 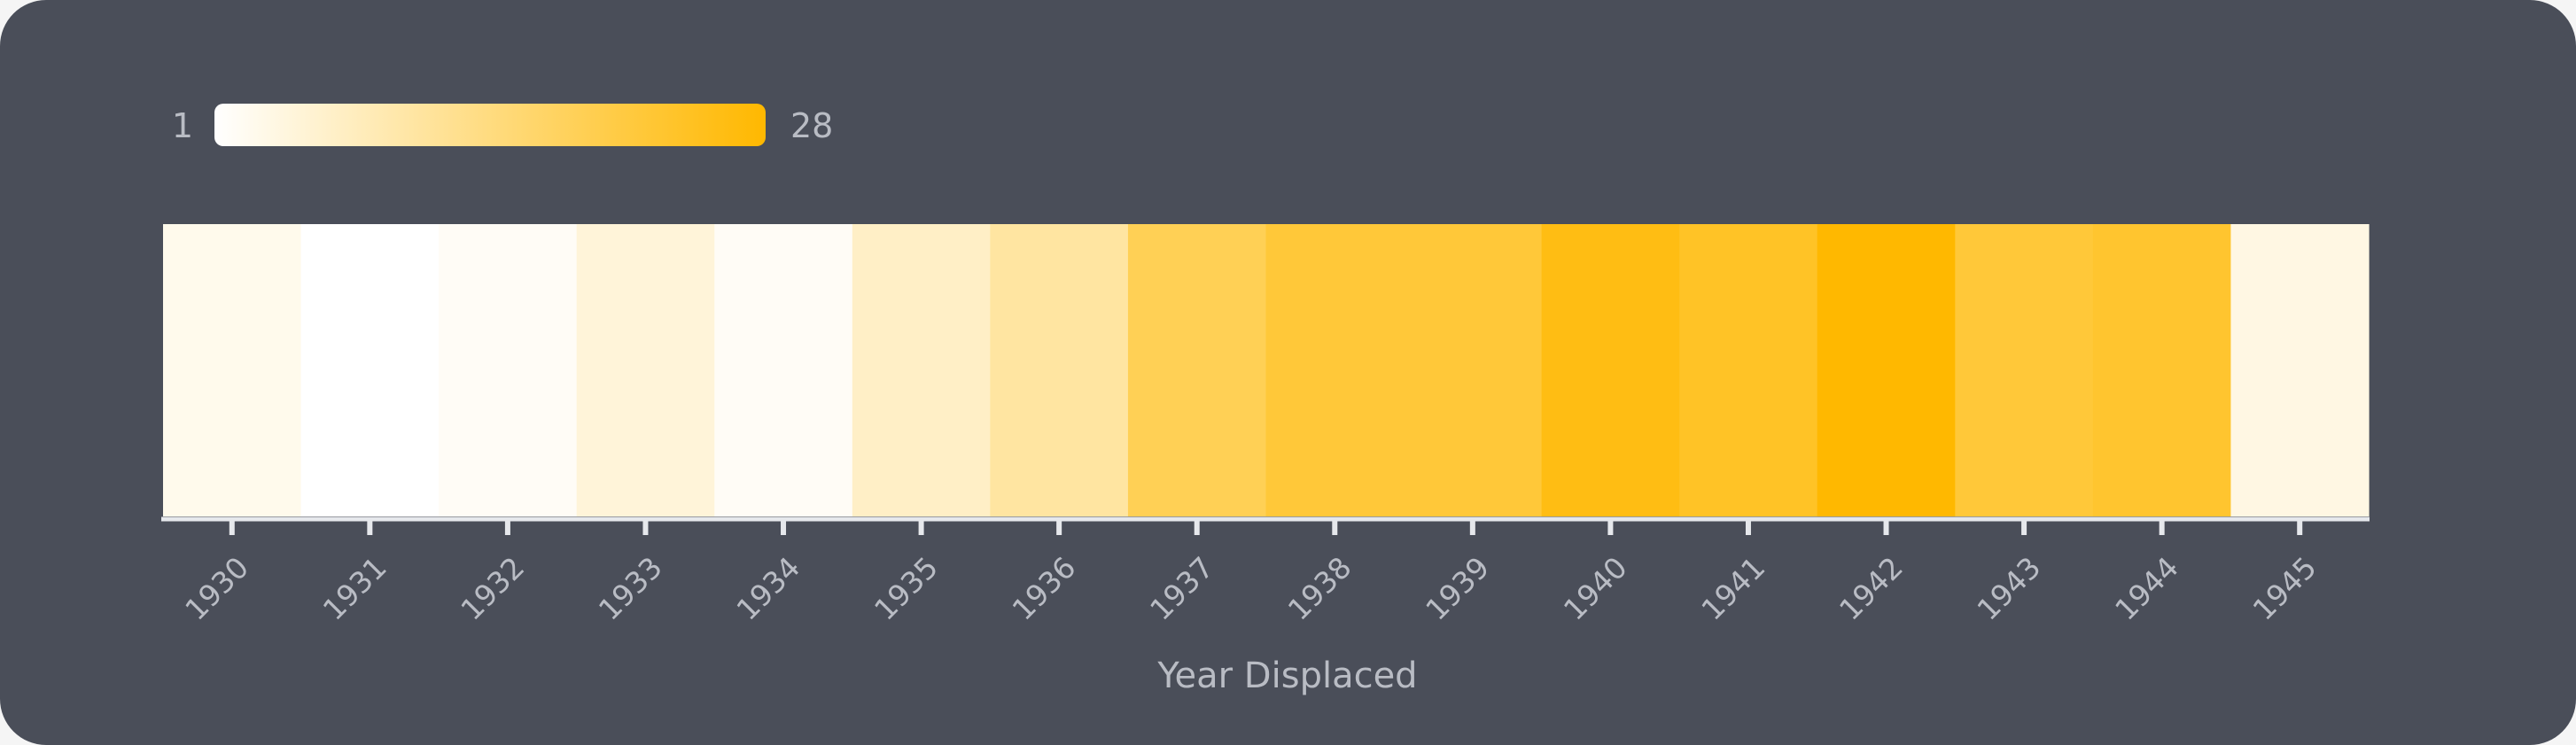 I want to click on x-tick-label-1944: 1944, so click(x=2146, y=588).